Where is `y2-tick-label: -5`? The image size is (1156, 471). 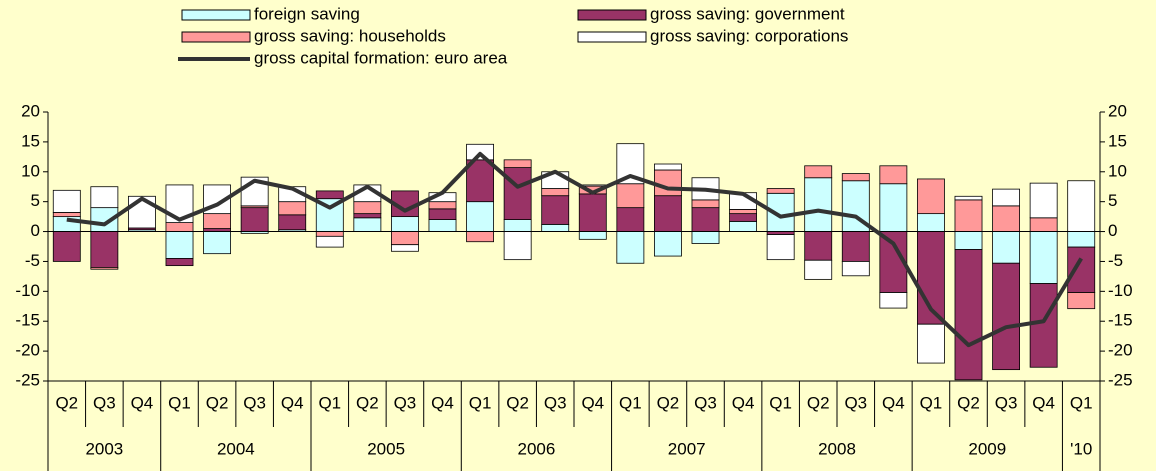
y2-tick-label: -5 is located at coordinates (1115, 260).